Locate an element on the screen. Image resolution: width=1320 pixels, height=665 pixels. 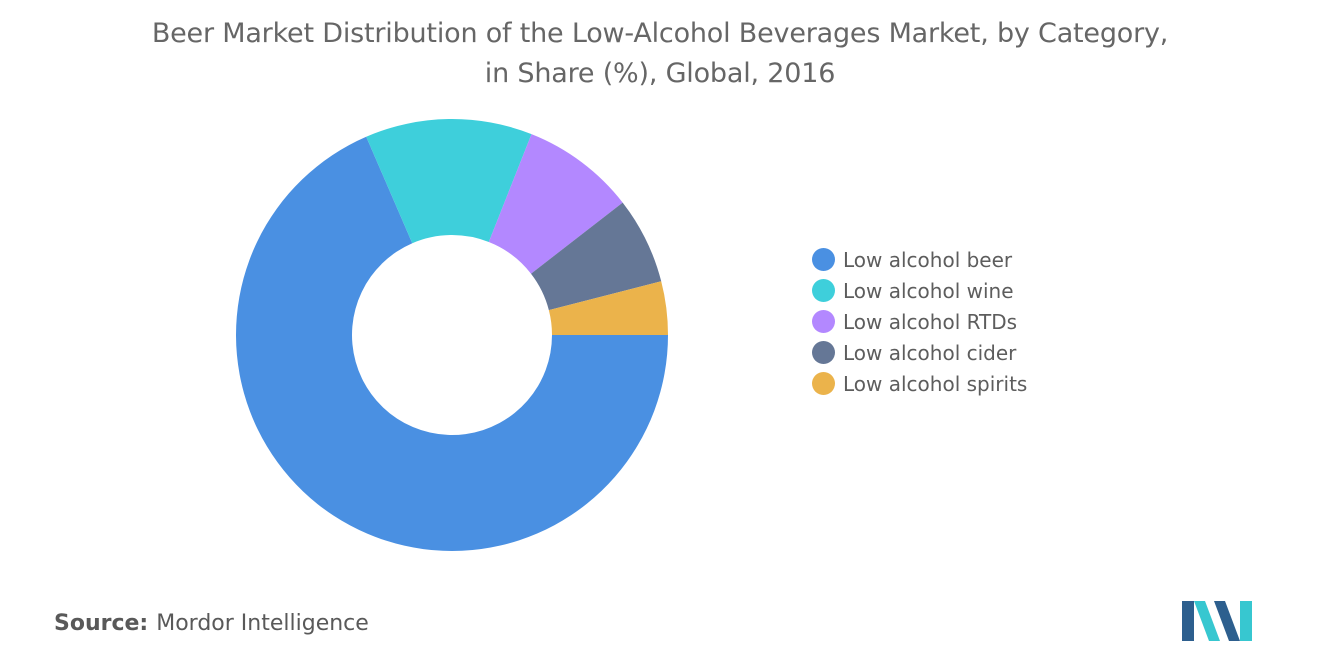
legend-label-wine: Low alcohol wine is located at coordinates (928, 290).